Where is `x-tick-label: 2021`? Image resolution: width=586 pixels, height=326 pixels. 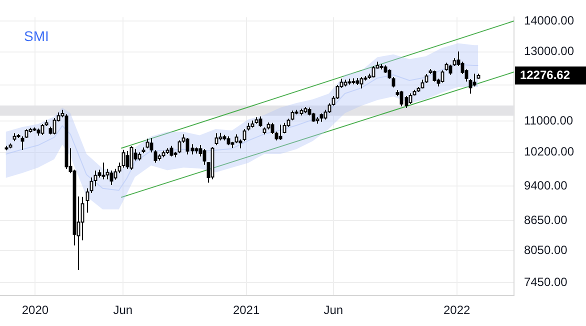
x-tick-label: 2021 is located at coordinates (246, 310).